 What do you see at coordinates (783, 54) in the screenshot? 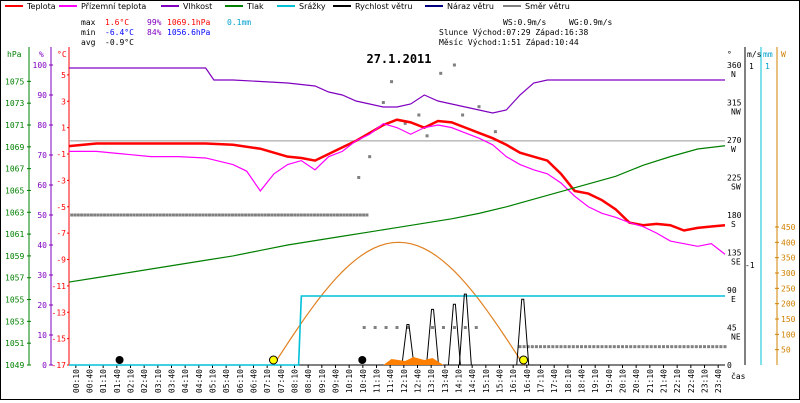
I see `unit-w: W` at bounding box center [783, 54].